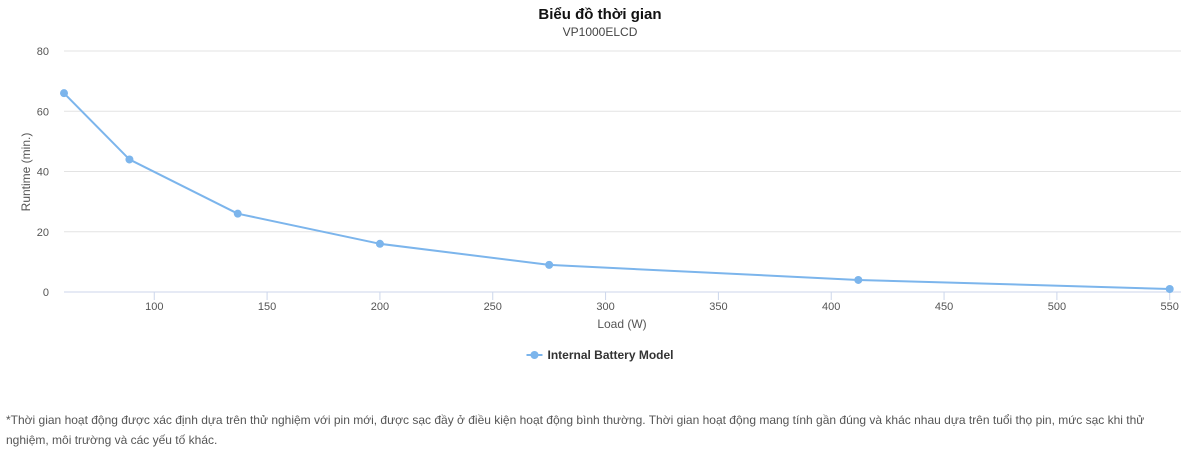 The height and width of the screenshot is (458, 1200). I want to click on x-tick-label: 550, so click(1170, 307).